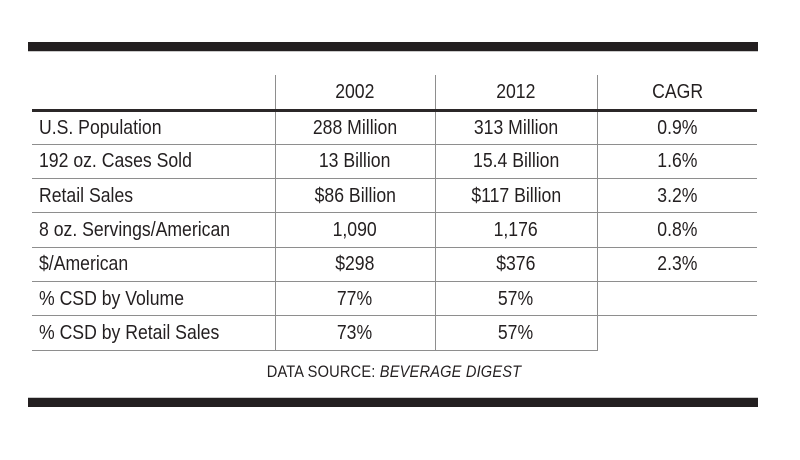  I want to click on row-label: % CSD by Retail Sales, so click(153, 333).